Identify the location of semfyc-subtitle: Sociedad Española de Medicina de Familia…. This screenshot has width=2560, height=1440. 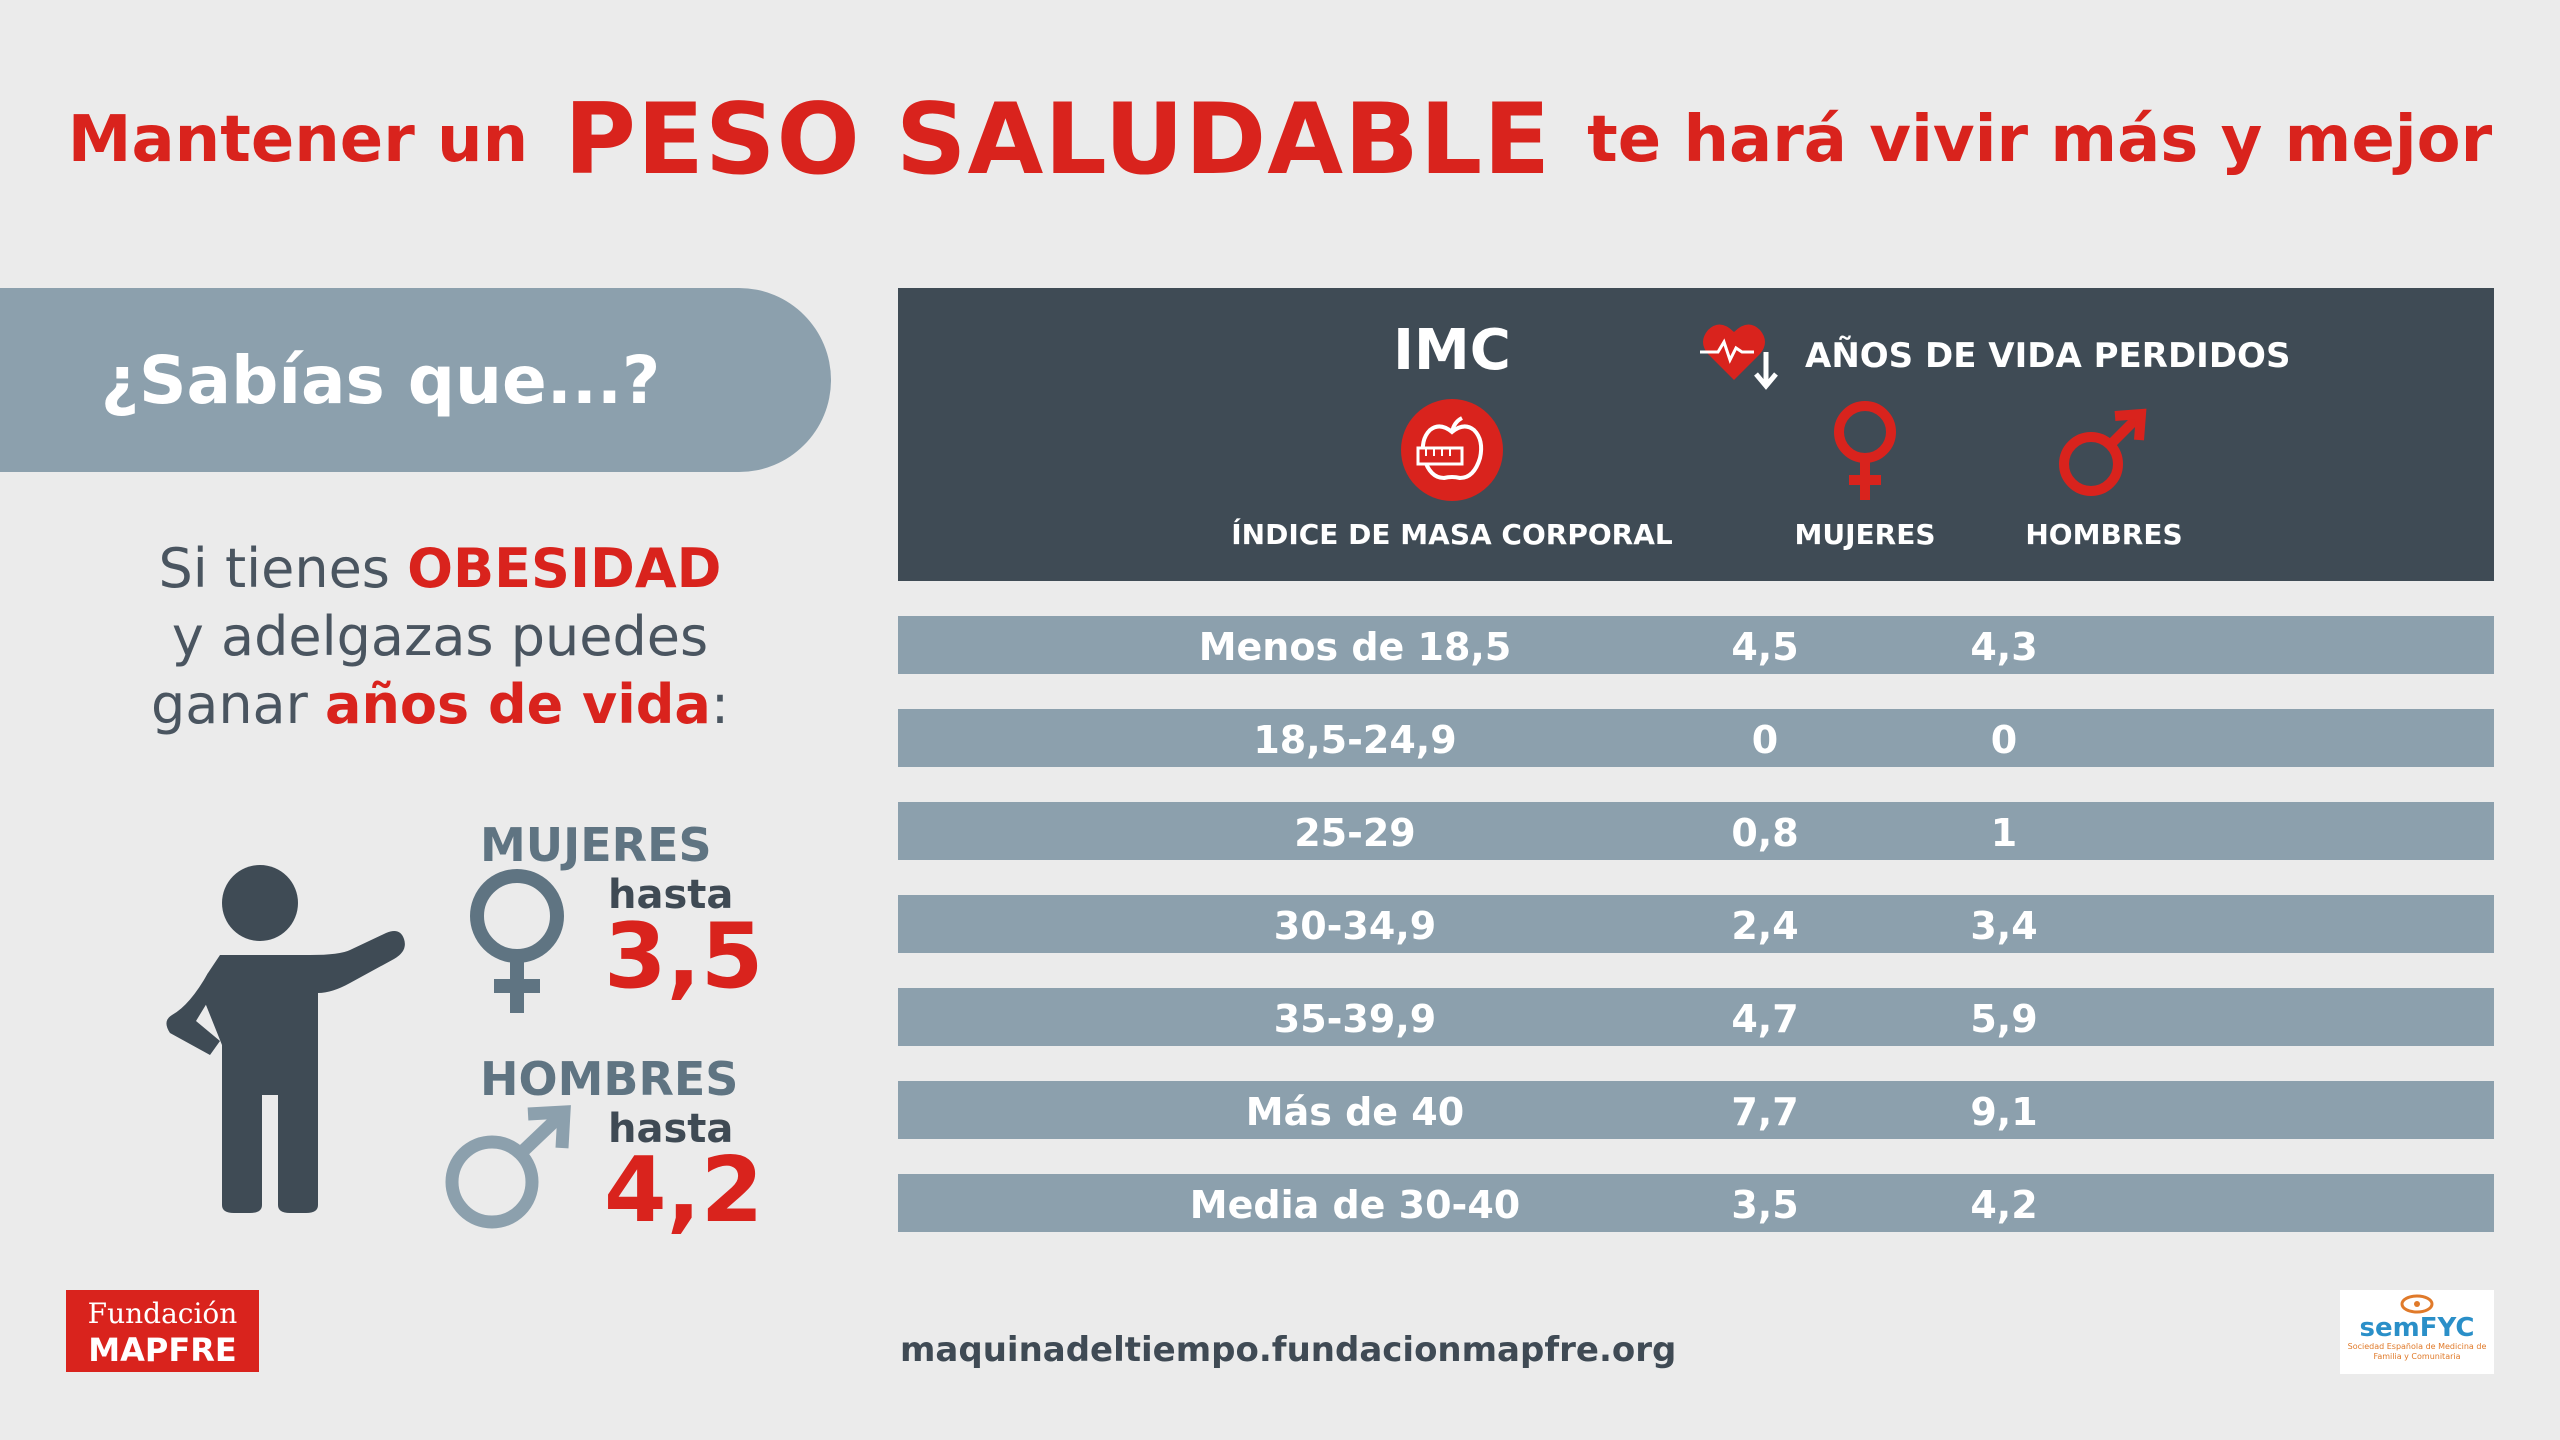
(2417, 1351).